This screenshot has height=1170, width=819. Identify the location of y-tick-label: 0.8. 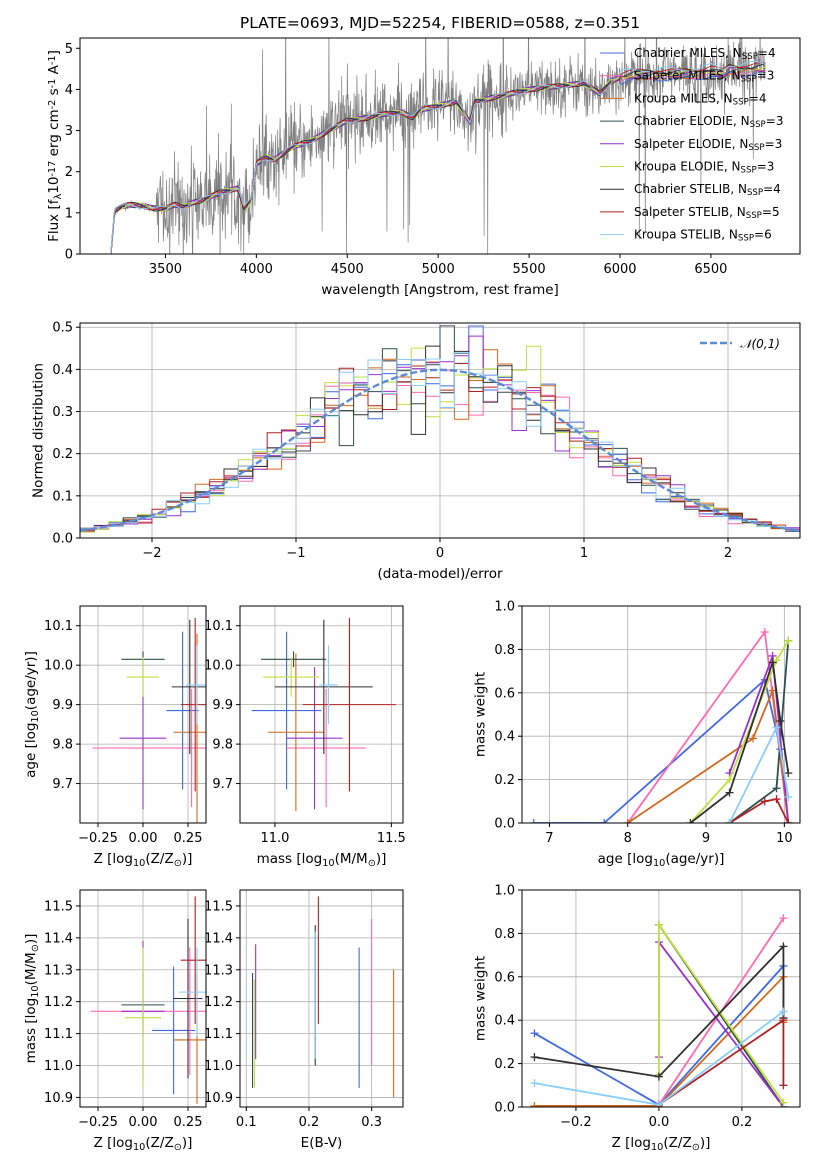
(504, 934).